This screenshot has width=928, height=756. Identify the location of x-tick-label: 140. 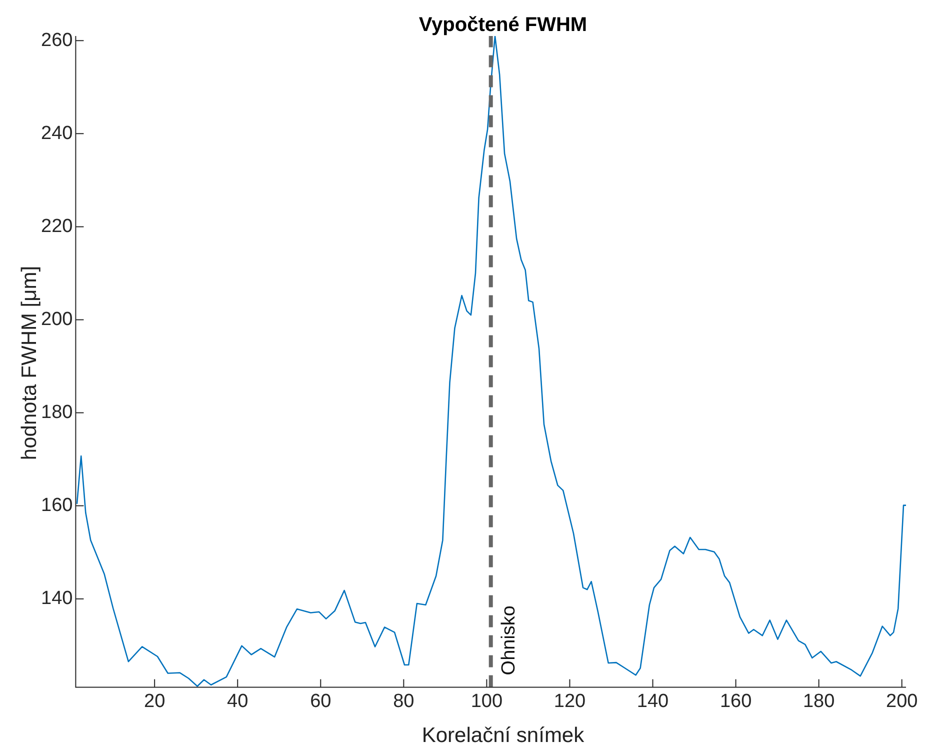
(652, 701).